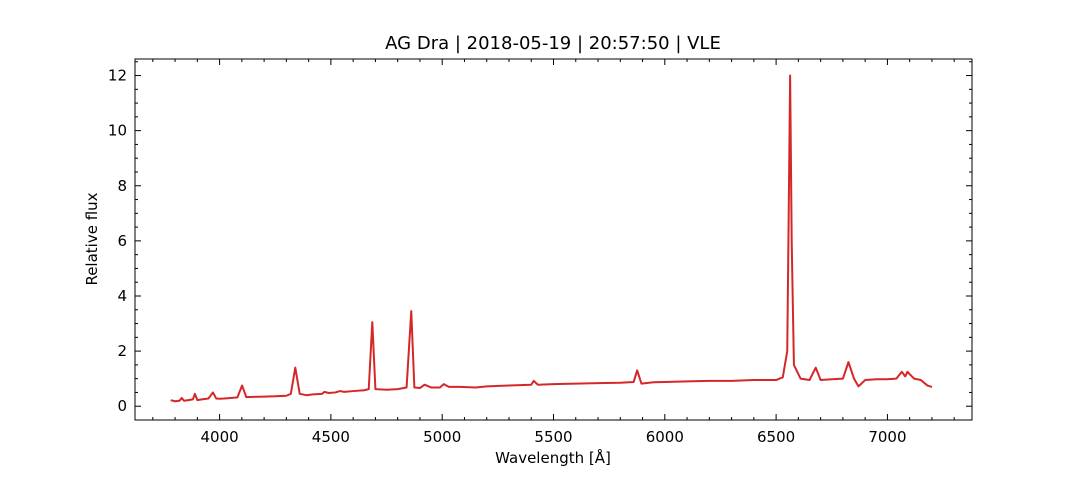 The height and width of the screenshot is (480, 1080). What do you see at coordinates (665, 437) in the screenshot?
I see `x-tick-label: 6000` at bounding box center [665, 437].